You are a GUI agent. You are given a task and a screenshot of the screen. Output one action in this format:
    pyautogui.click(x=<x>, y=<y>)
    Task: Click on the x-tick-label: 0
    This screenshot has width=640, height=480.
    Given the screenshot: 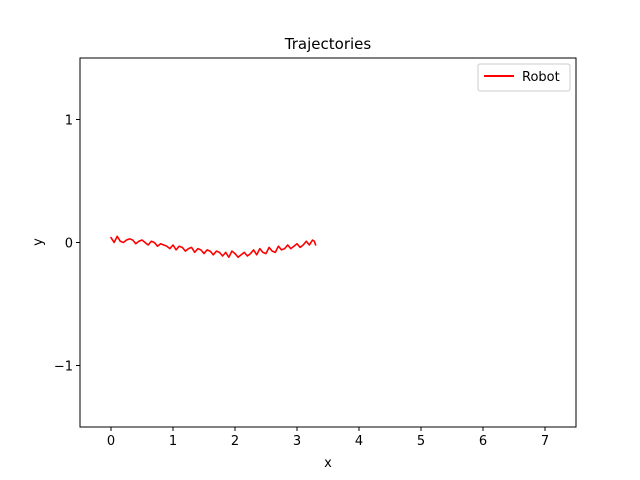 What is the action you would take?
    pyautogui.click(x=111, y=441)
    